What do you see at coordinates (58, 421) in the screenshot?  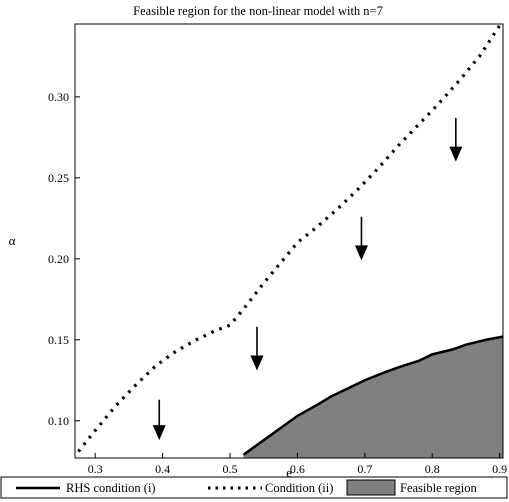 I see `y-tick-label-0: 0.10` at bounding box center [58, 421].